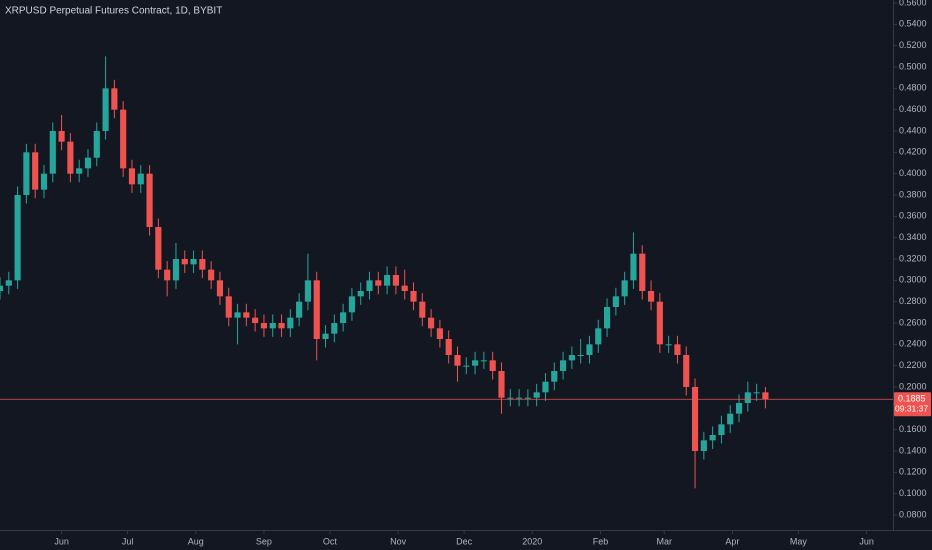  I want to click on y-tick-label: 0.4600, so click(913, 109).